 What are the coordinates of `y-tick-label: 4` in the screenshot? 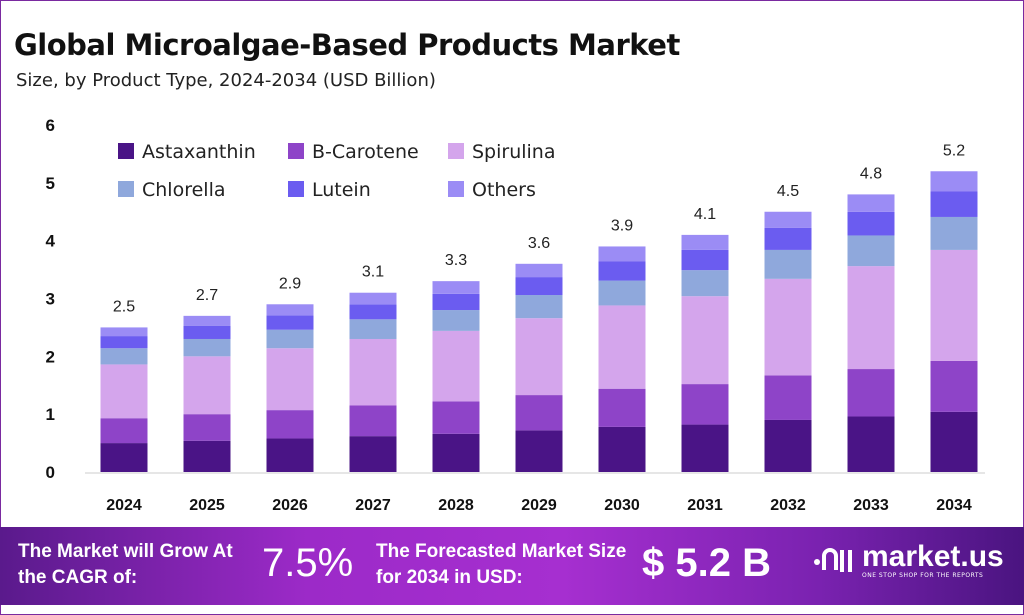 It's located at (51, 241).